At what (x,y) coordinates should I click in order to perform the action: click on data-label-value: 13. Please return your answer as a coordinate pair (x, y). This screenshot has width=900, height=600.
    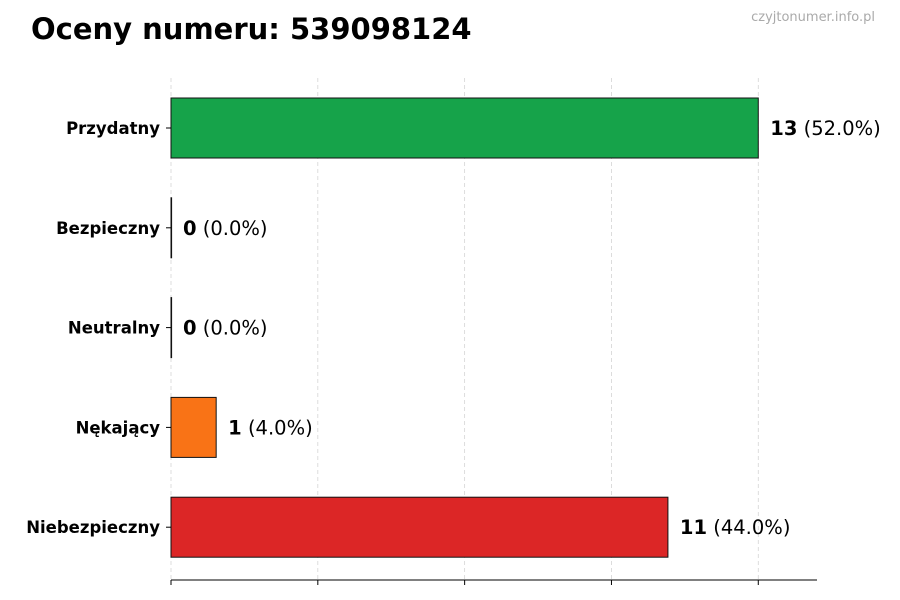
    Looking at the image, I should click on (783, 128).